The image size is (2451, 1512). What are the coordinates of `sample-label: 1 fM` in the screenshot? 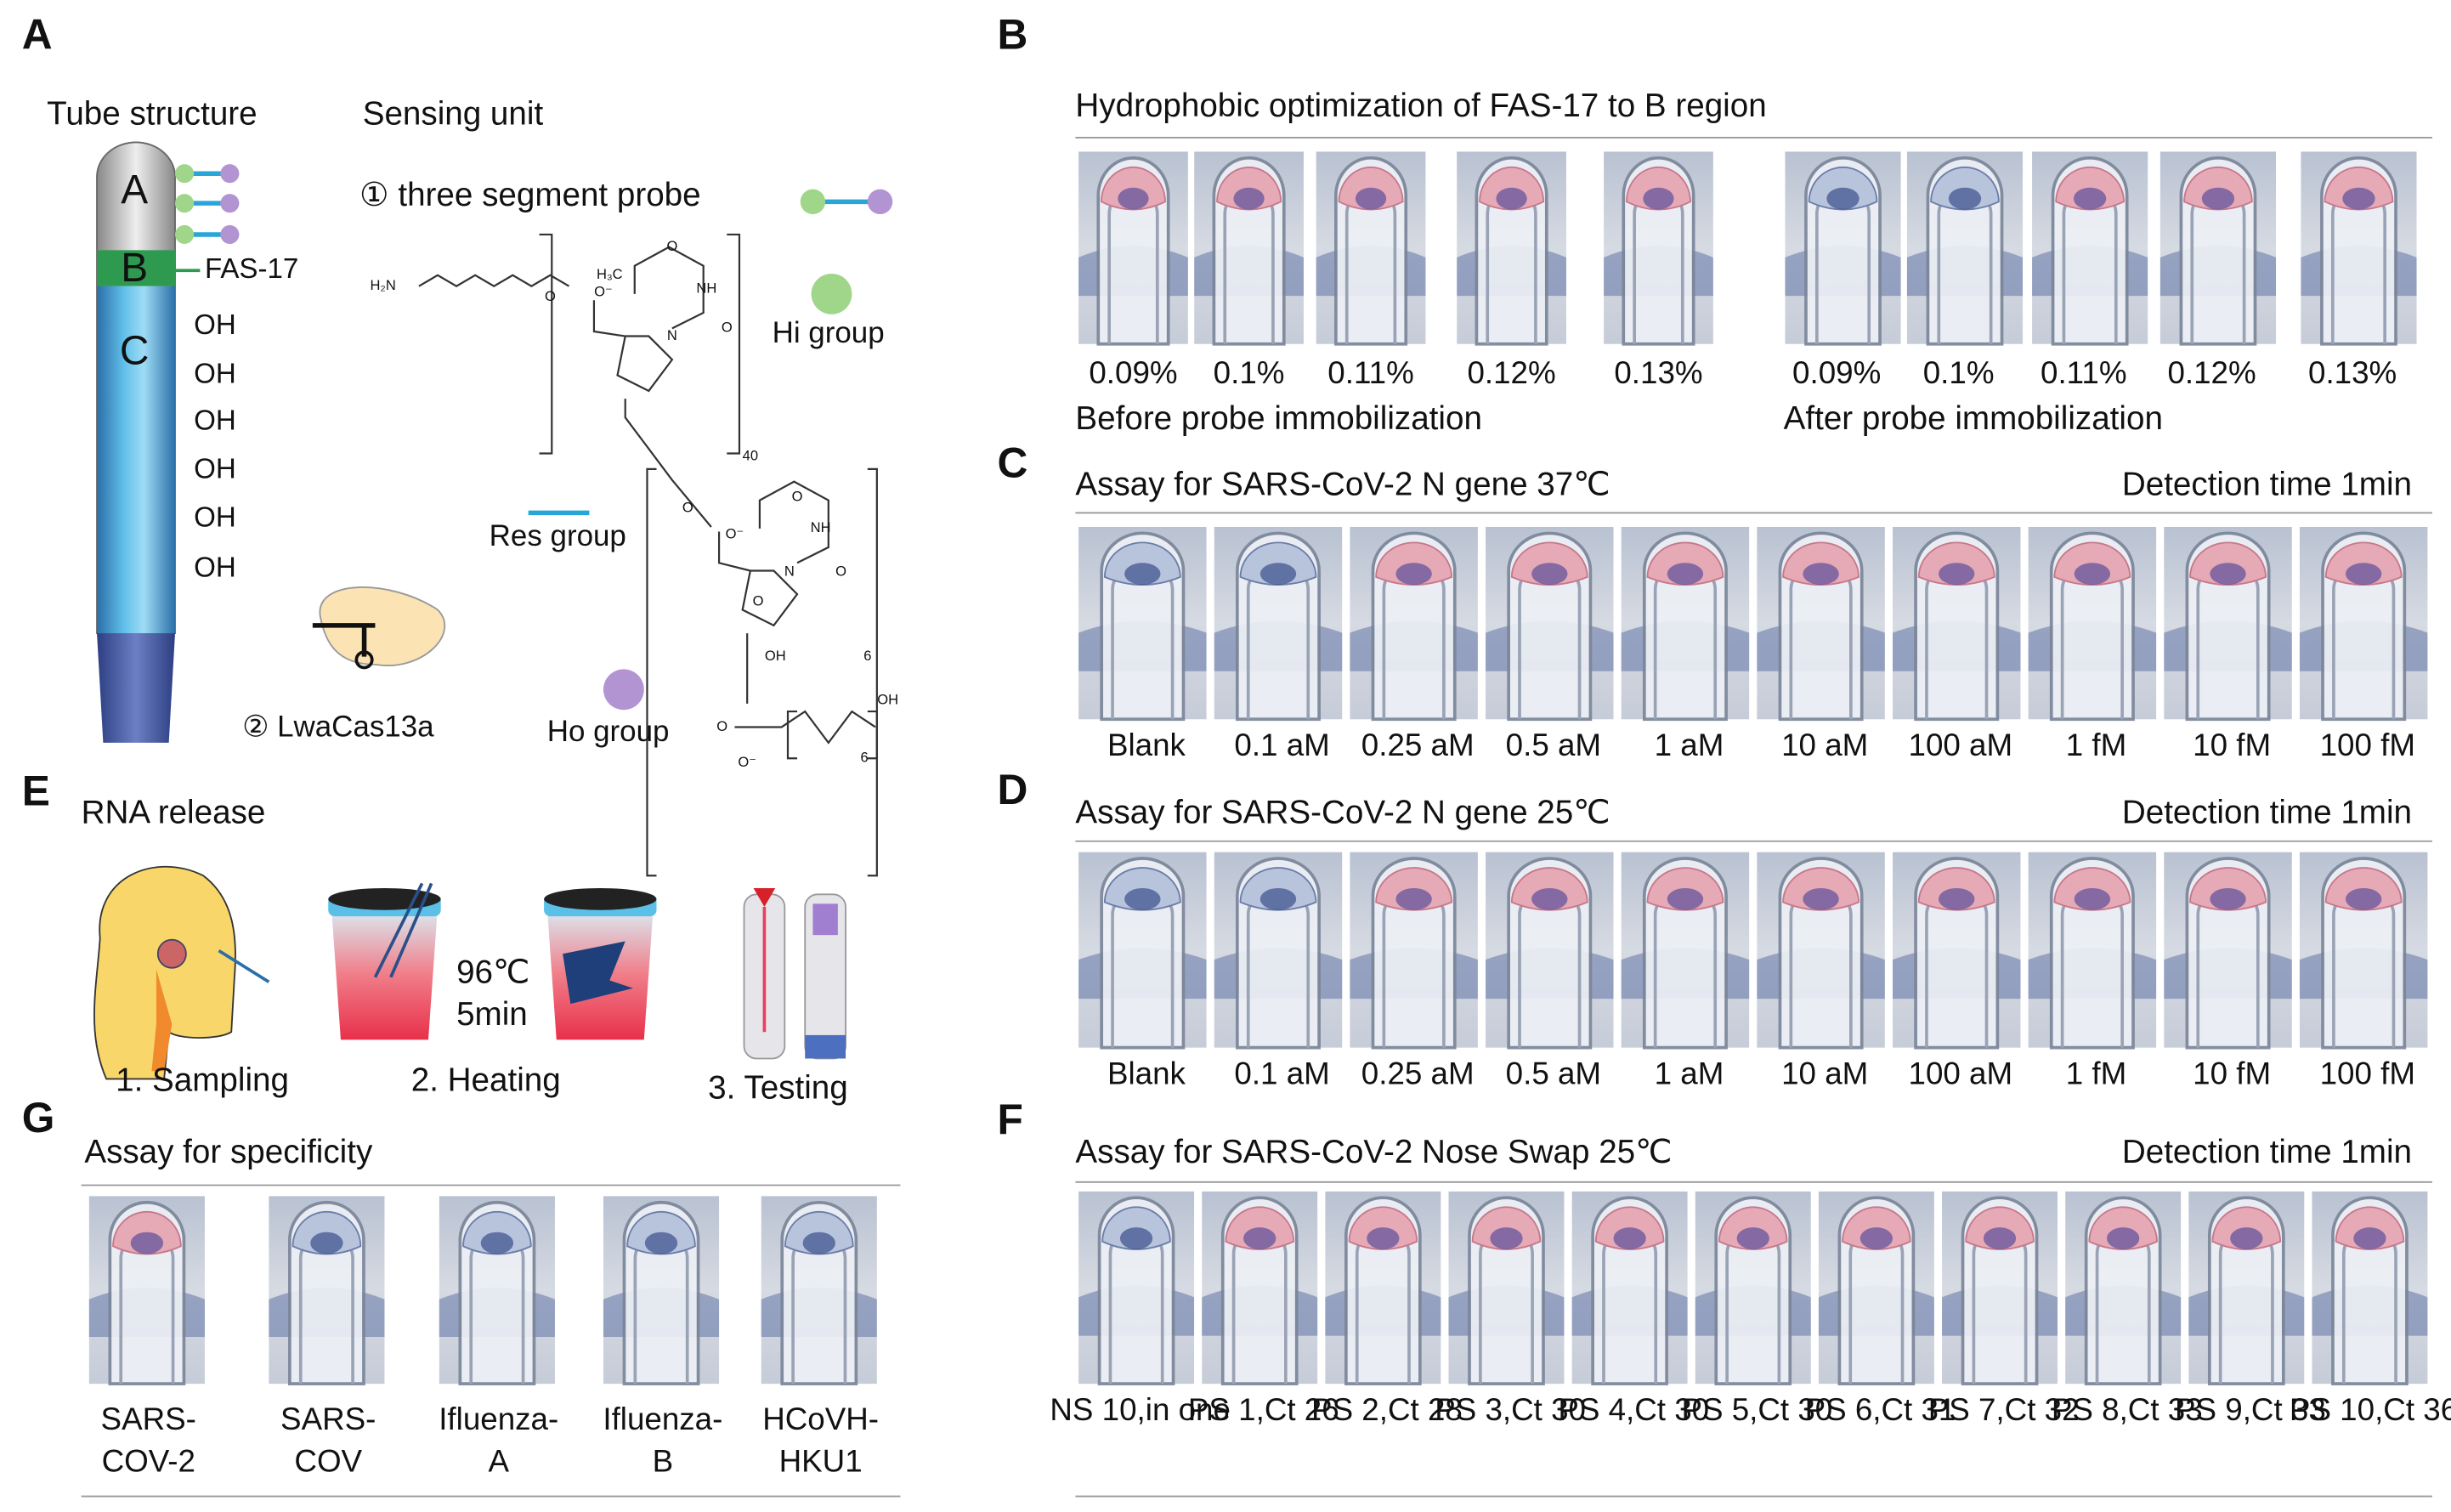 It's located at (2096, 1073).